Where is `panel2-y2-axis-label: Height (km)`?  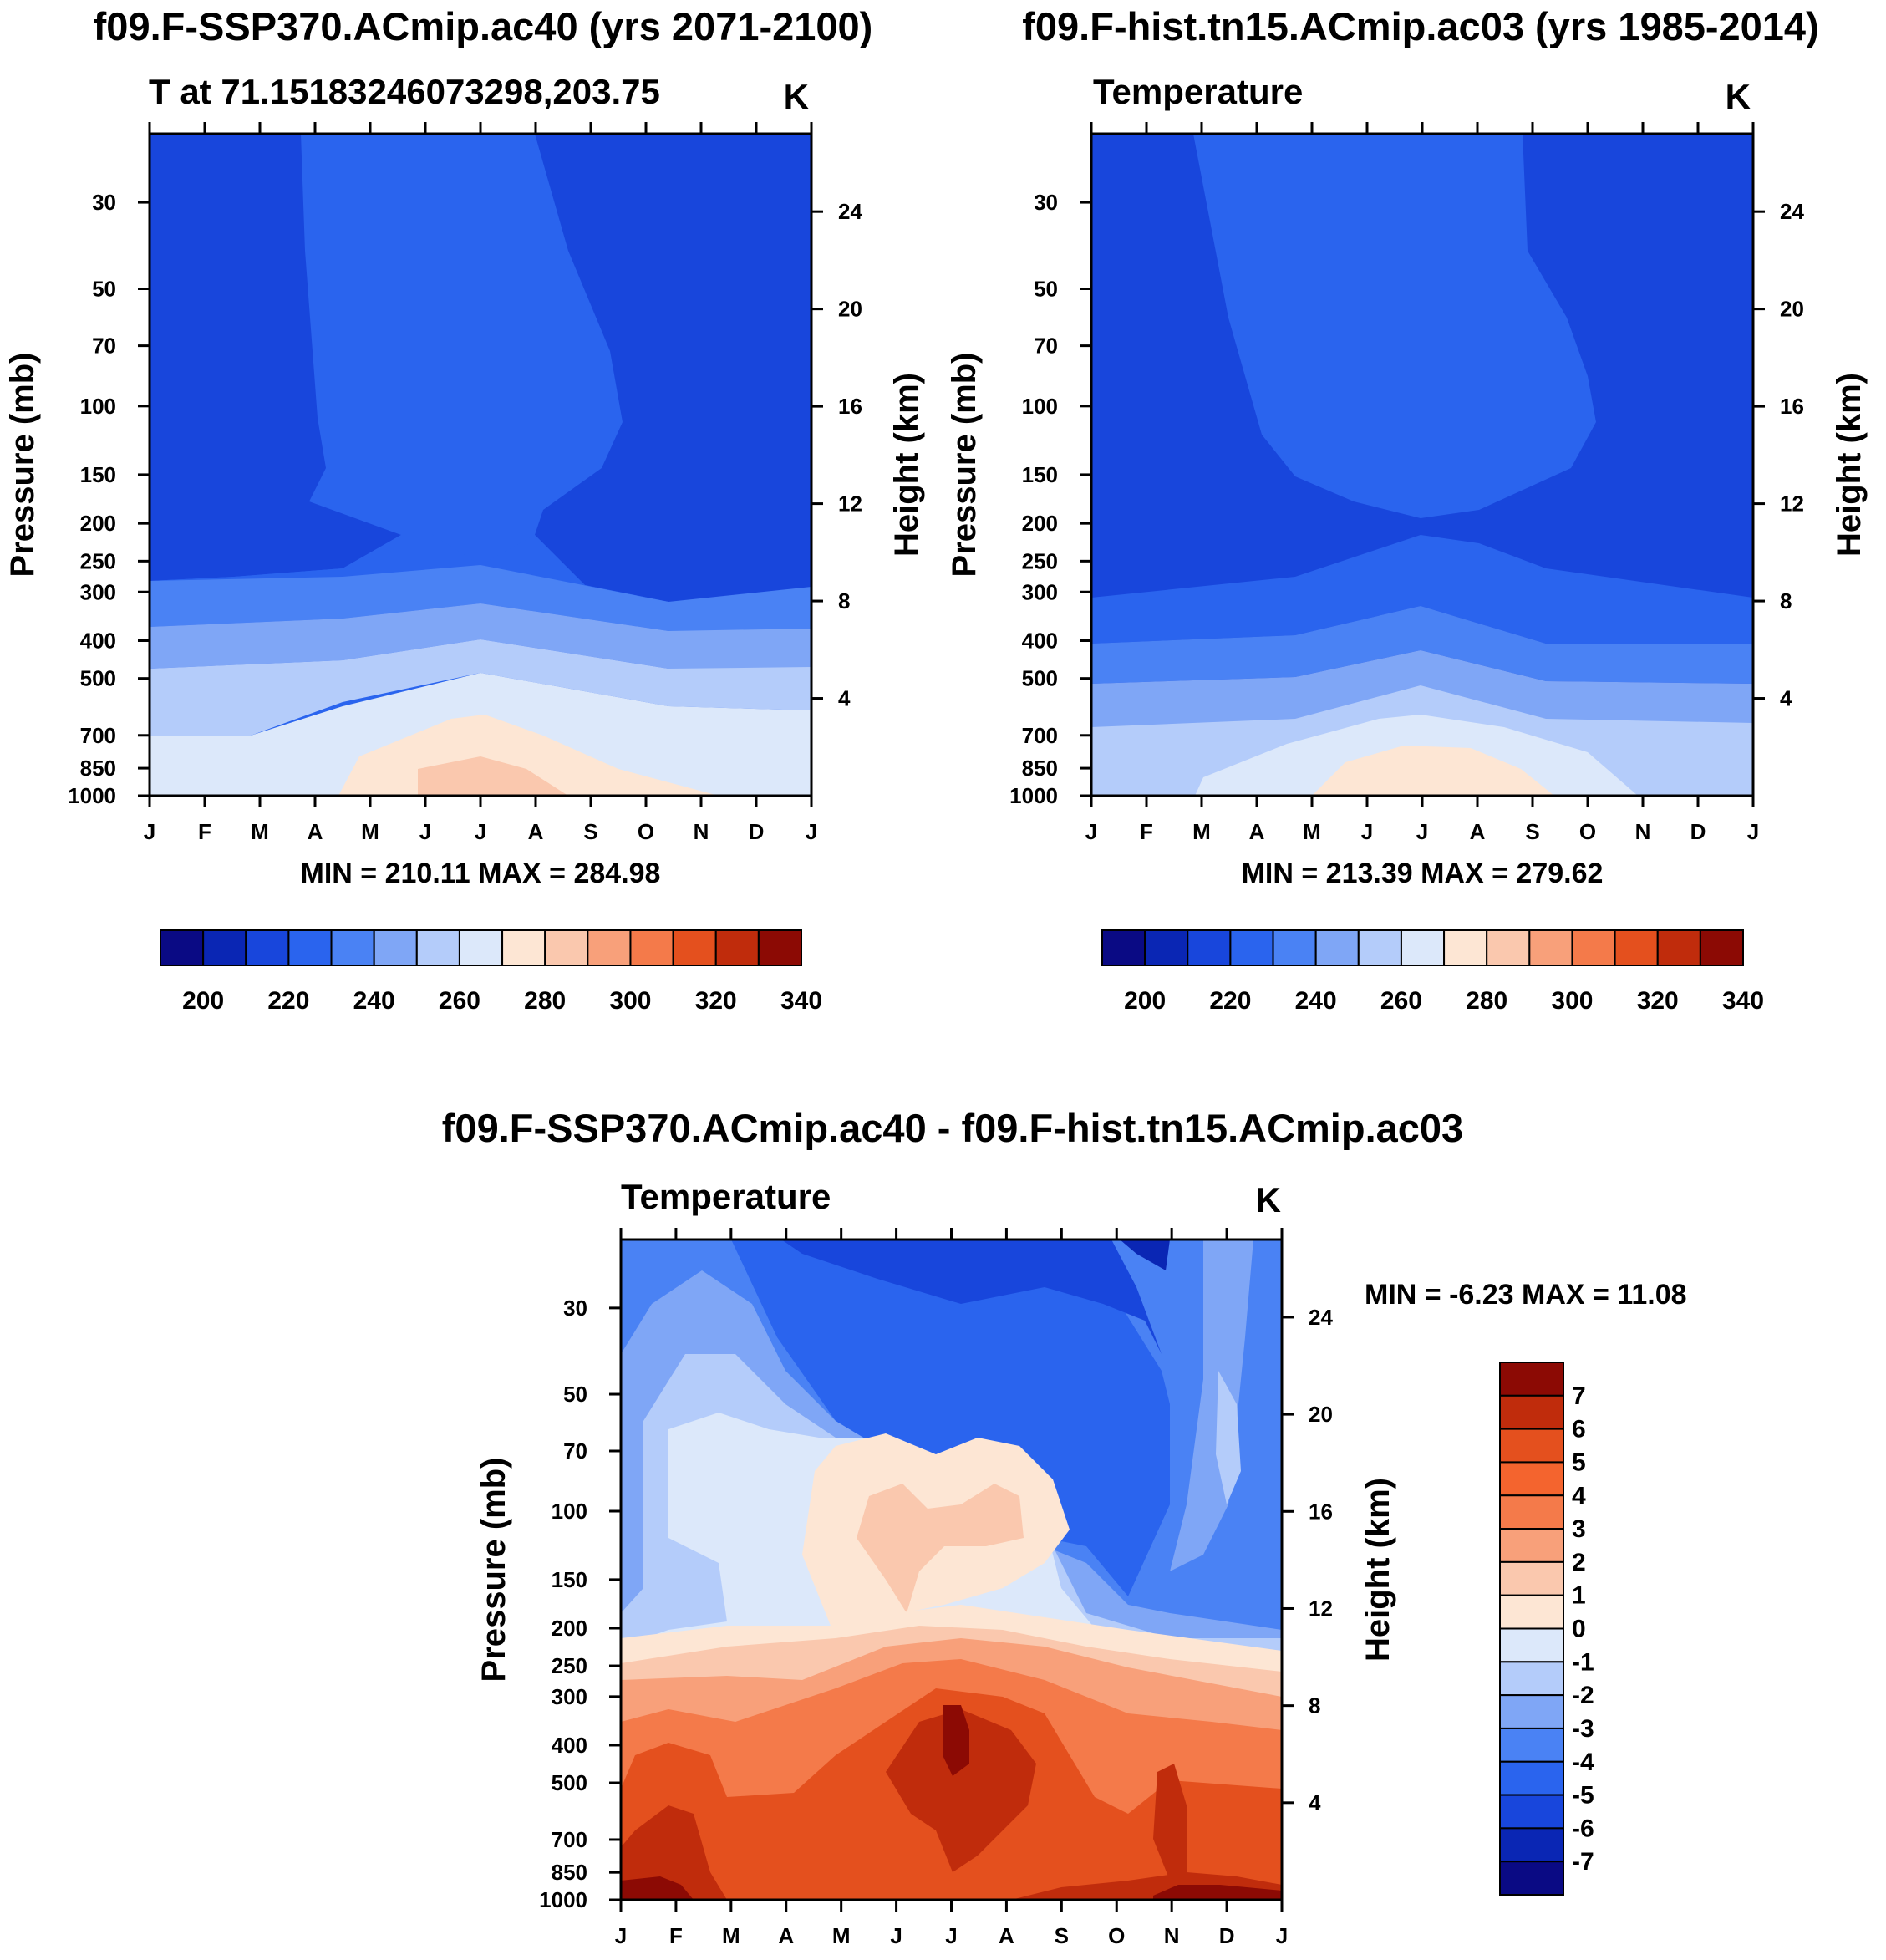
panel2-y2-axis-label: Height (km) is located at coordinates (1849, 465).